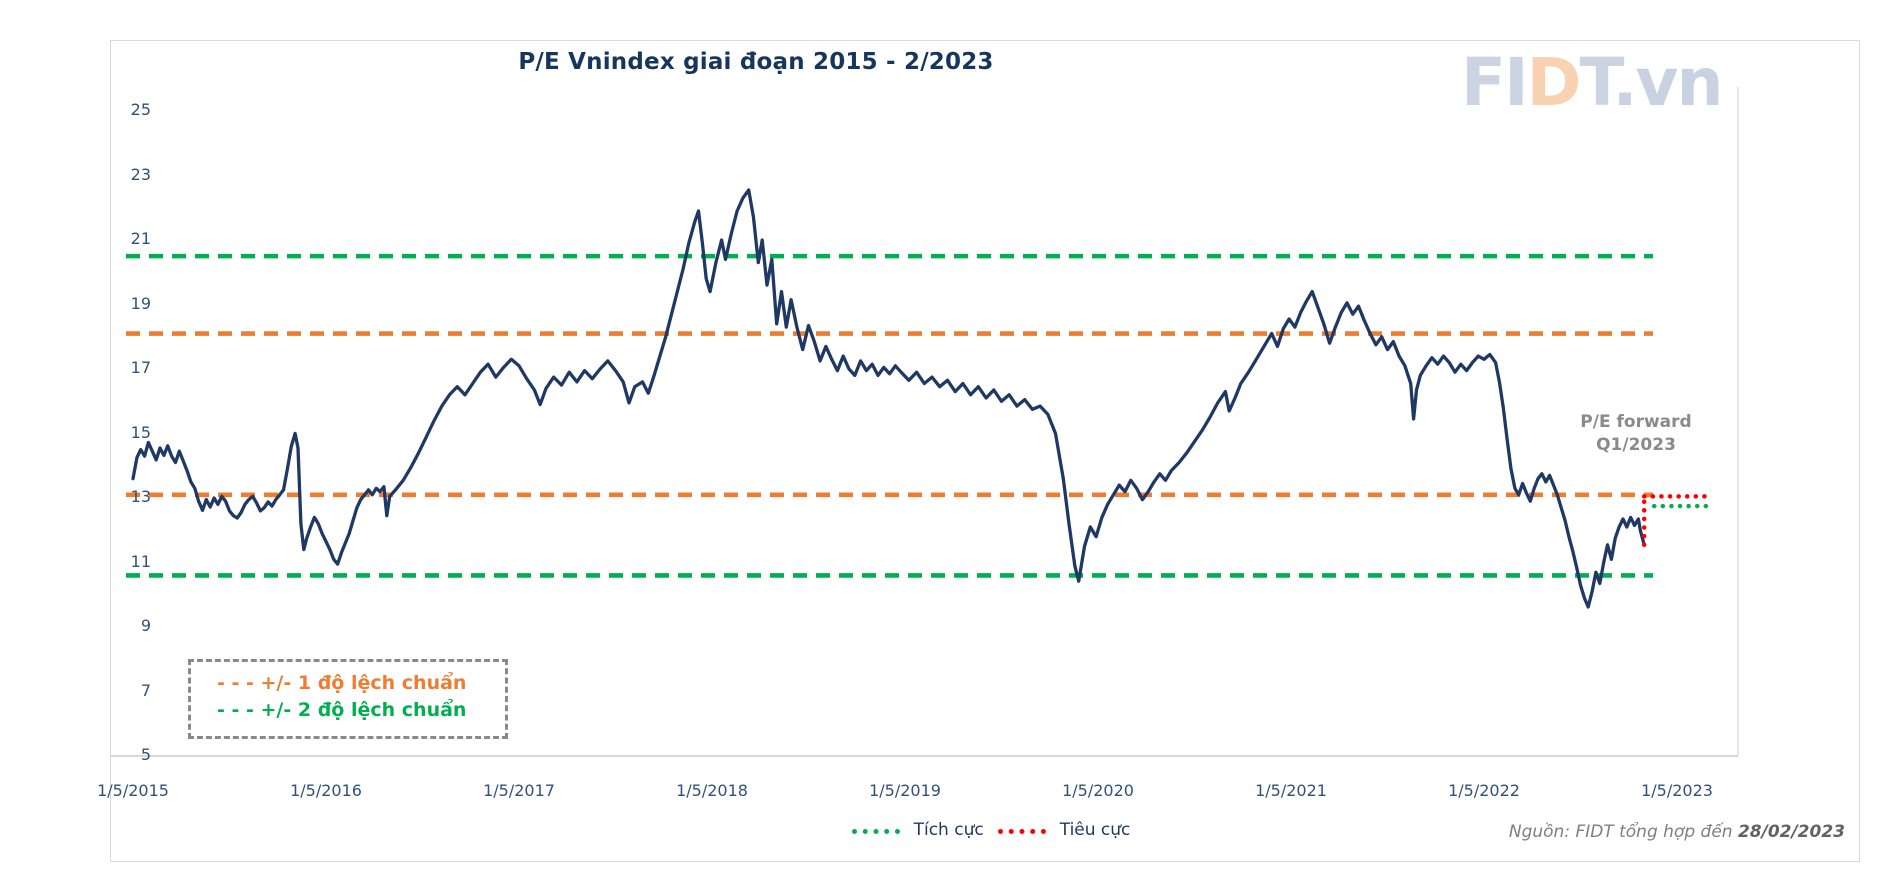 Image resolution: width=1894 pixels, height=878 pixels. I want to click on dash-sample-green: - - -, so click(235, 709).